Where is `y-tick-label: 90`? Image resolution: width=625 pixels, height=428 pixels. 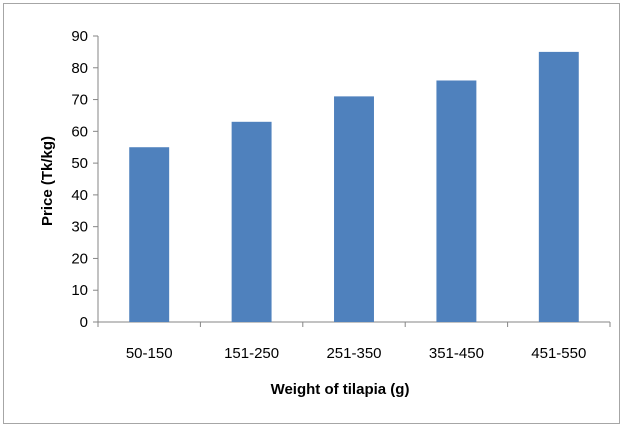 y-tick-label: 90 is located at coordinates (79, 36).